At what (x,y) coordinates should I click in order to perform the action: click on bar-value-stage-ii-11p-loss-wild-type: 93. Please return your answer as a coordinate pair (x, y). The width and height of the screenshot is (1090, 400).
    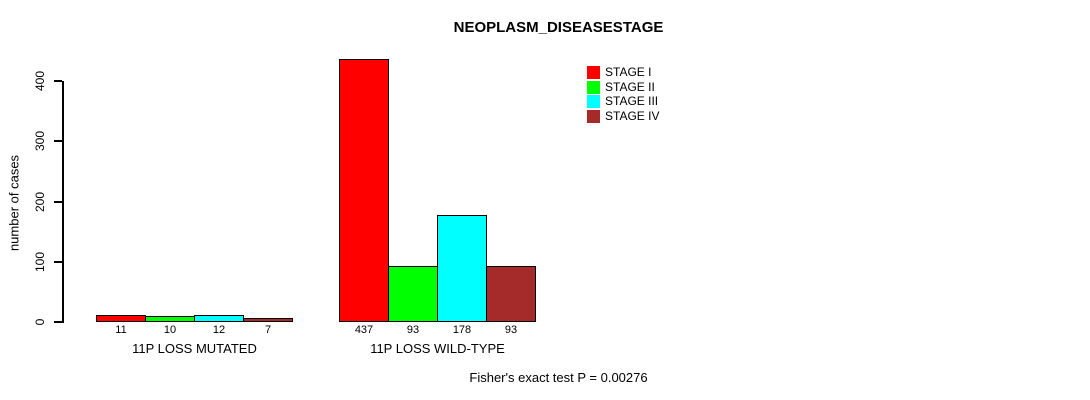
    Looking at the image, I should click on (413, 330).